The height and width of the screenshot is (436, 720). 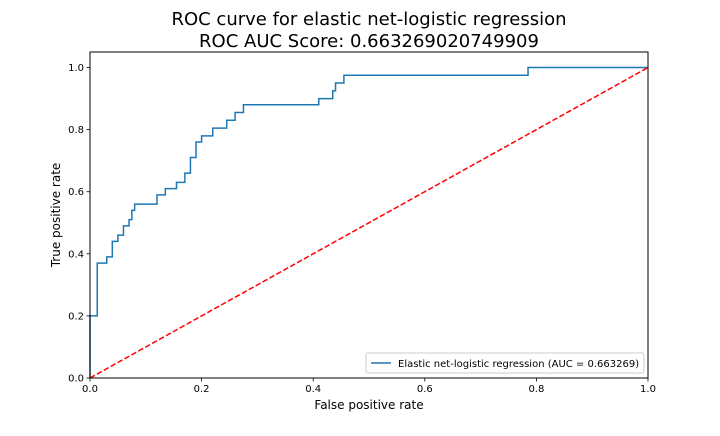 What do you see at coordinates (368, 405) in the screenshot?
I see `x-axis-label: False positive rate` at bounding box center [368, 405].